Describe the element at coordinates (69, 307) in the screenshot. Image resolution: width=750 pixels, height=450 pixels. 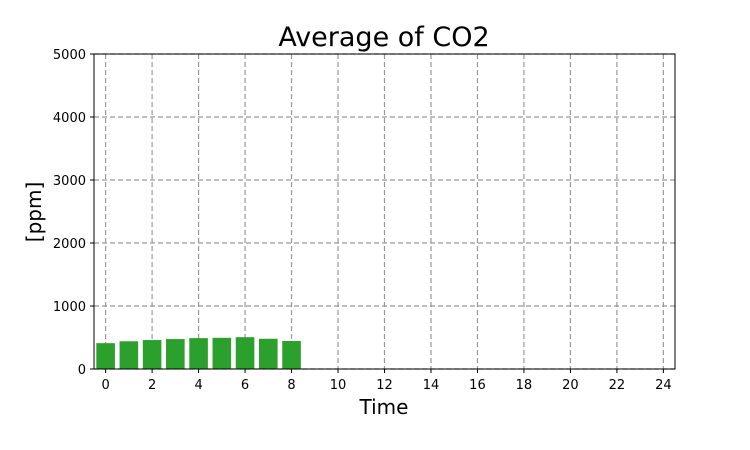
I see `y-tick-label-1000: 1000` at that location.